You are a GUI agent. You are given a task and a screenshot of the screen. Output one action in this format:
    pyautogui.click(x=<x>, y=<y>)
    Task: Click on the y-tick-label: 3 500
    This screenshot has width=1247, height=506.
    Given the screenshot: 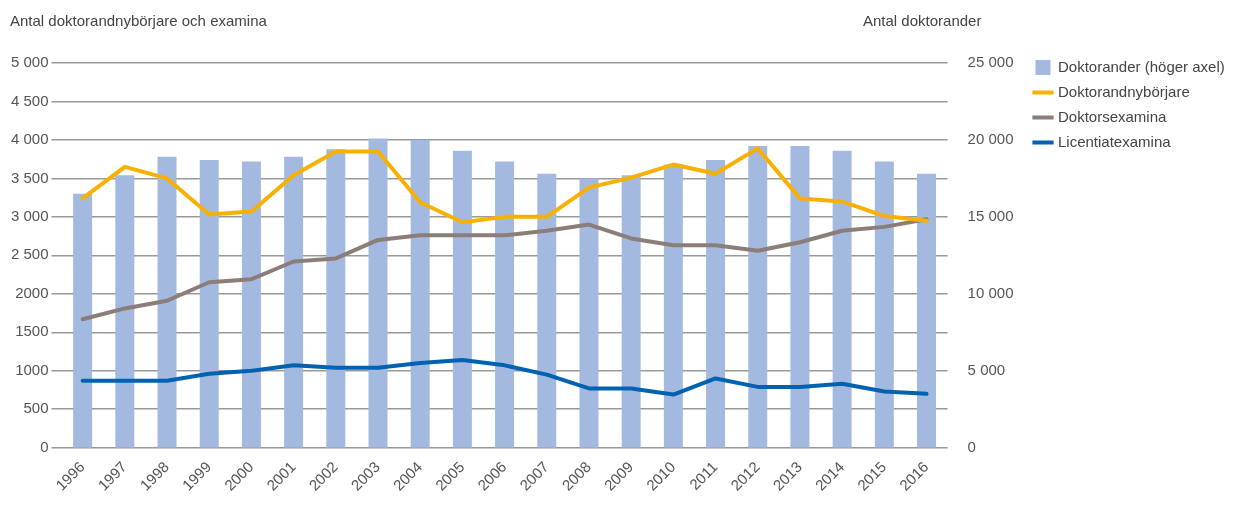 What is the action you would take?
    pyautogui.click(x=29, y=177)
    